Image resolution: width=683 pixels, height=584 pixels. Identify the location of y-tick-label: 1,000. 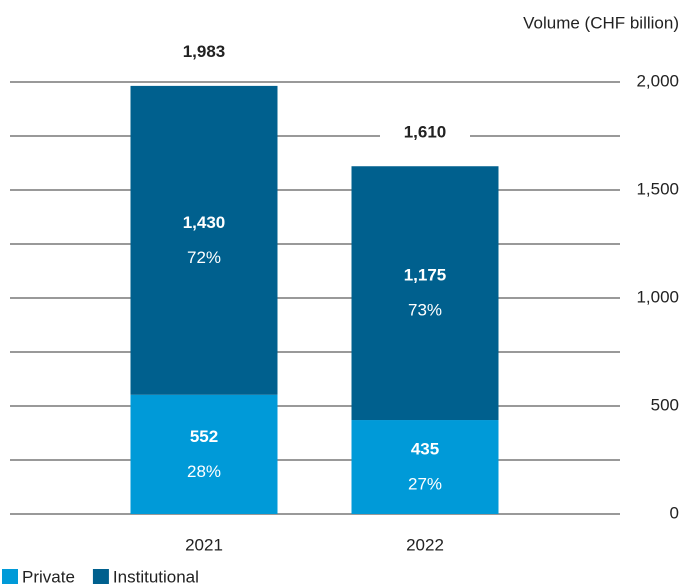
(657, 296).